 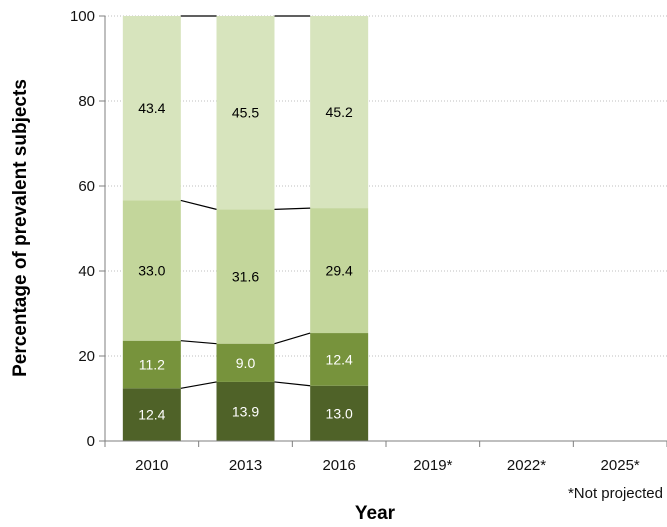 I want to click on data-label: 45.2, so click(x=339, y=112).